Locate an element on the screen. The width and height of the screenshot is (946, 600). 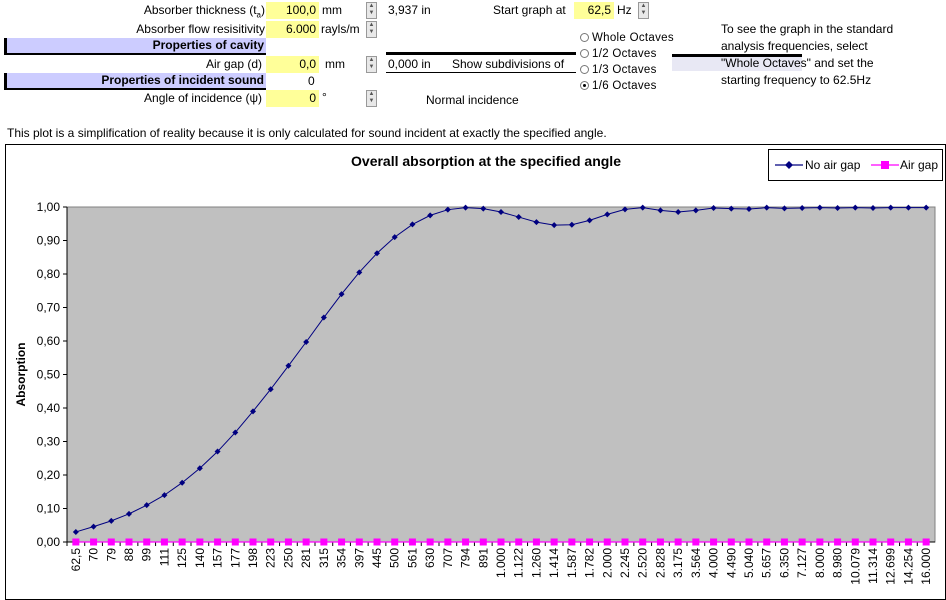
y-tick-label: 0,00 is located at coordinates (49, 542).